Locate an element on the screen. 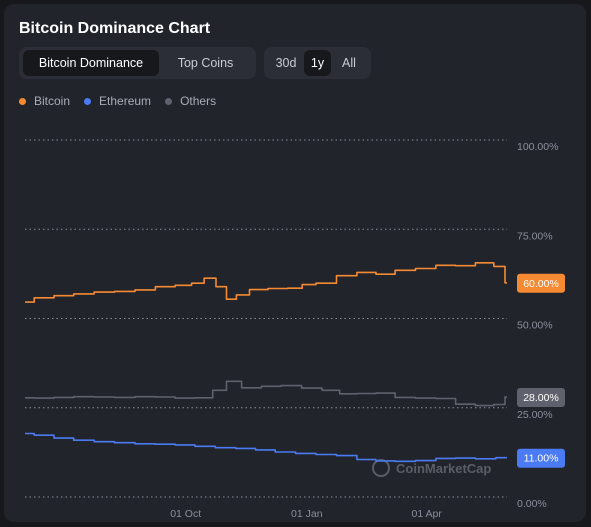  series-line-ethereum is located at coordinates (266, 447).